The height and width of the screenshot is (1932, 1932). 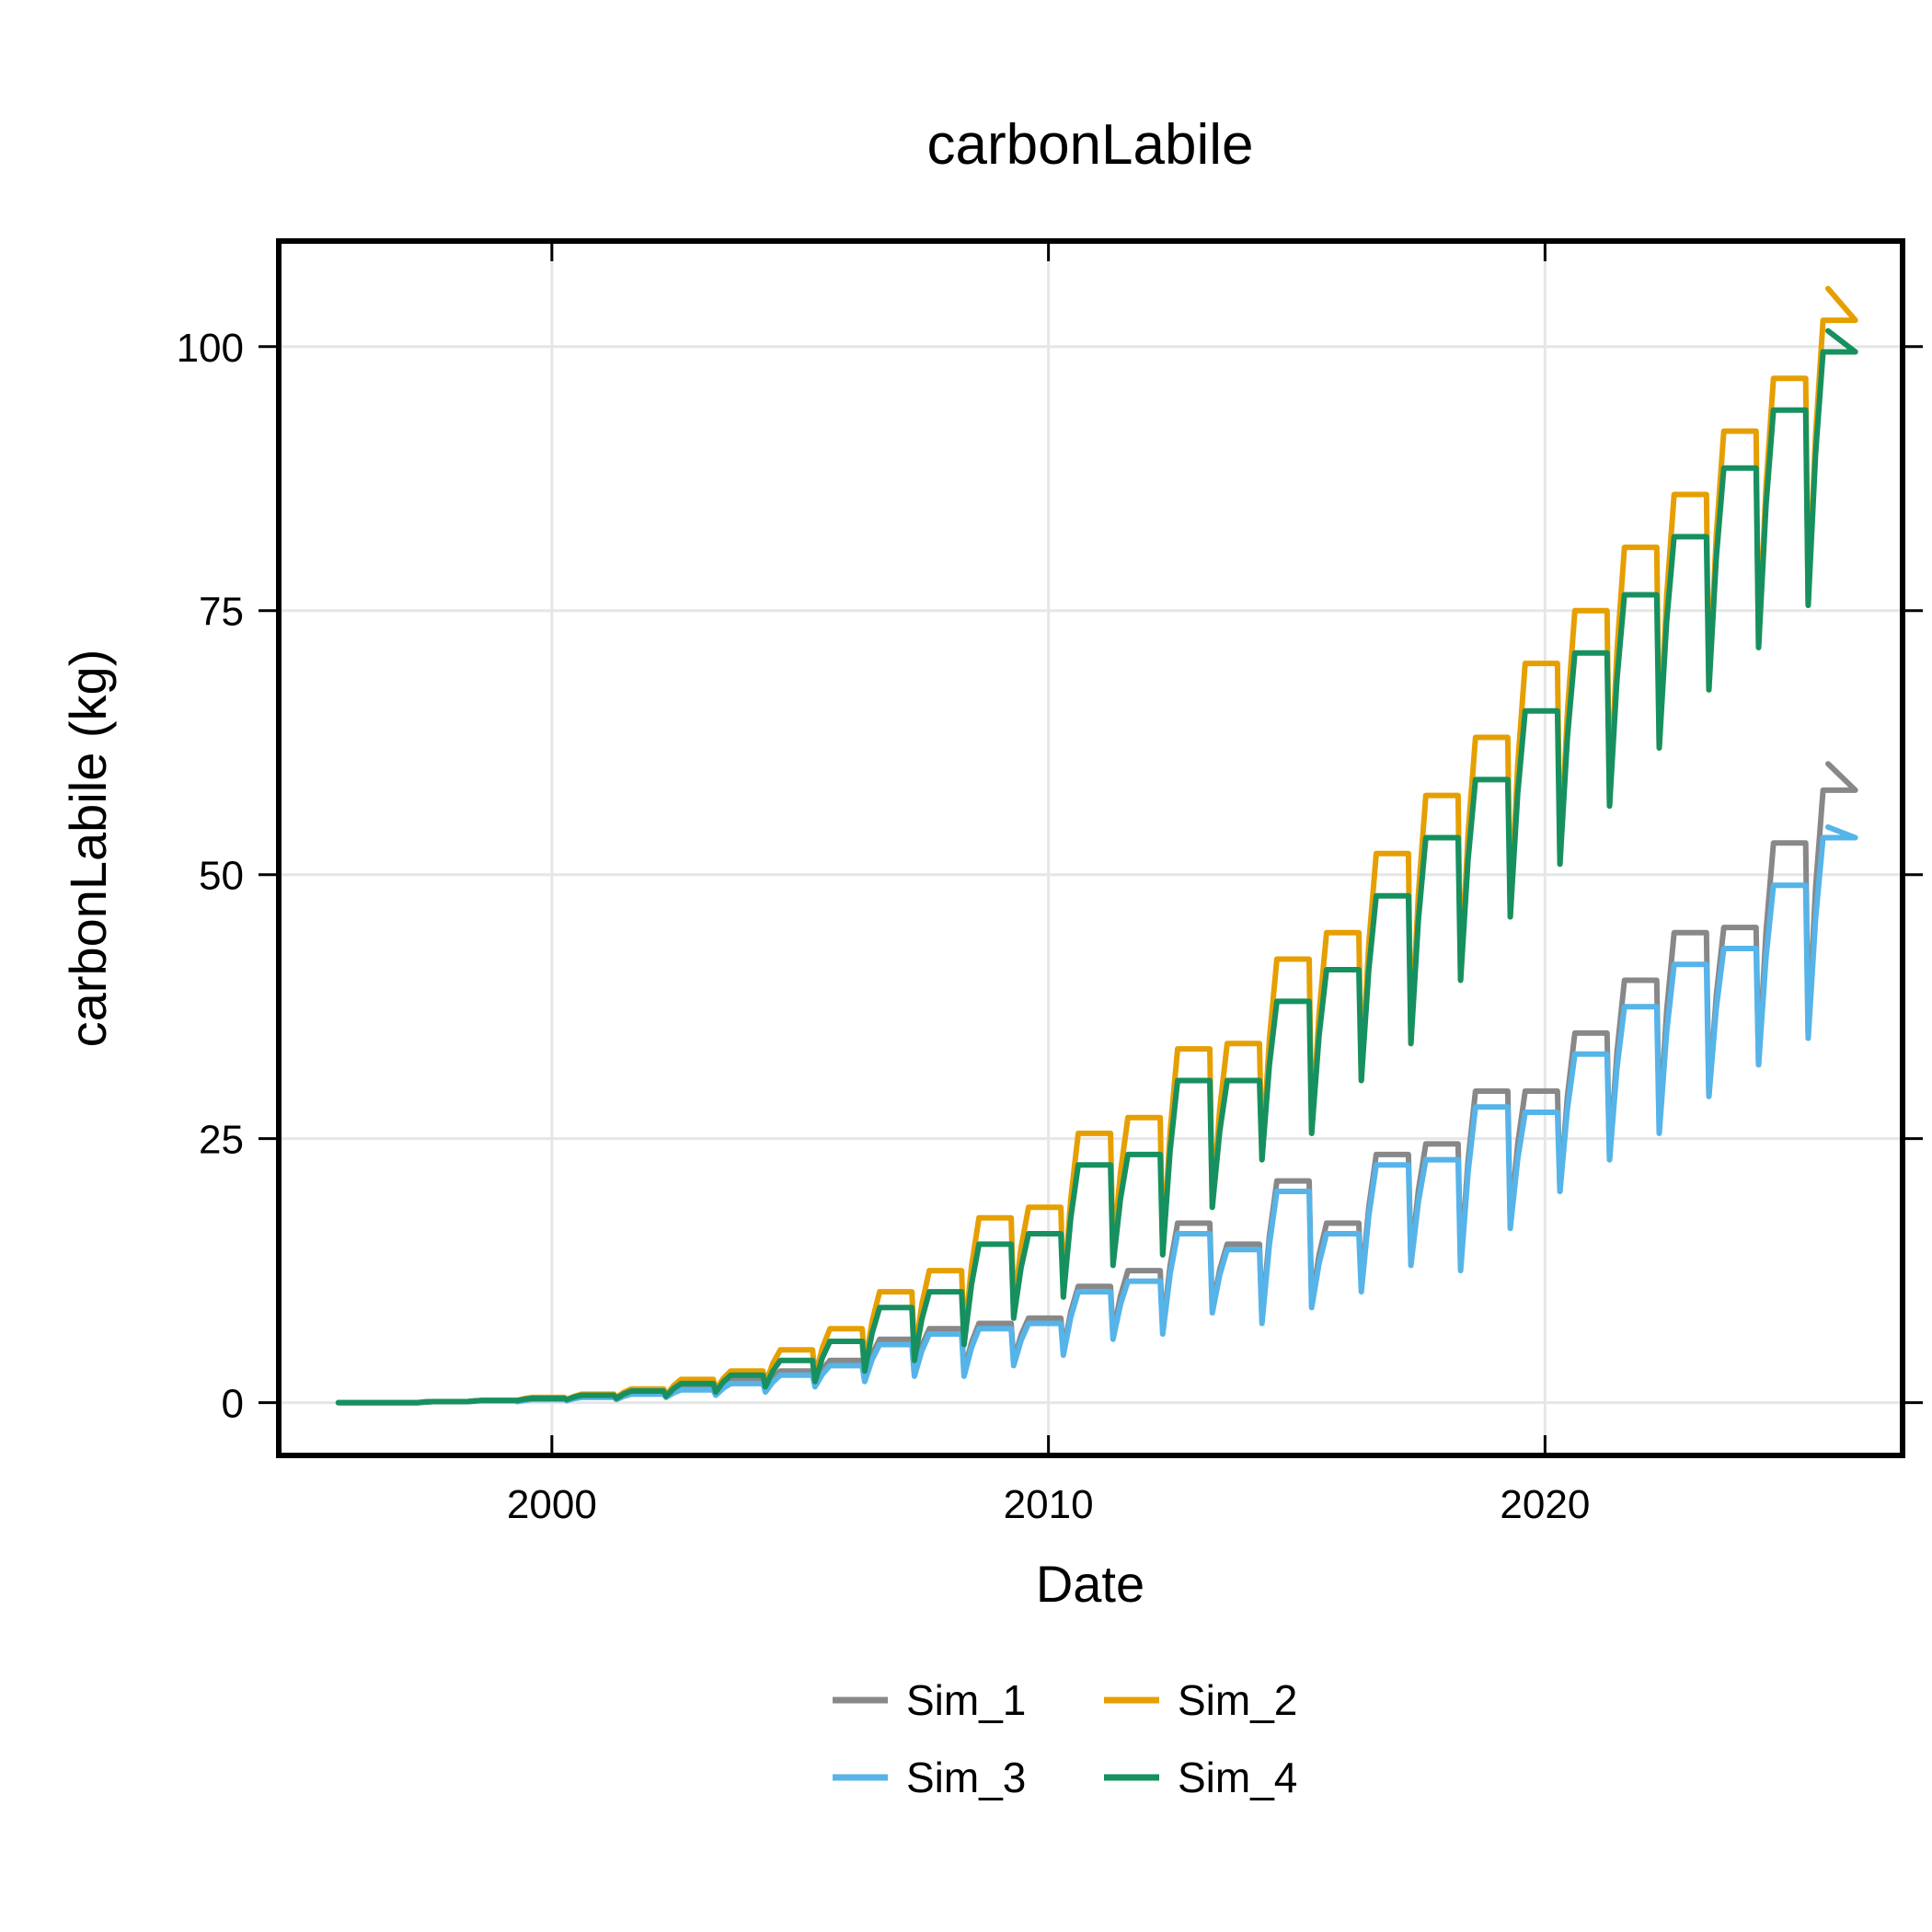 What do you see at coordinates (233, 1404) in the screenshot?
I see `y-tick-label: 0` at bounding box center [233, 1404].